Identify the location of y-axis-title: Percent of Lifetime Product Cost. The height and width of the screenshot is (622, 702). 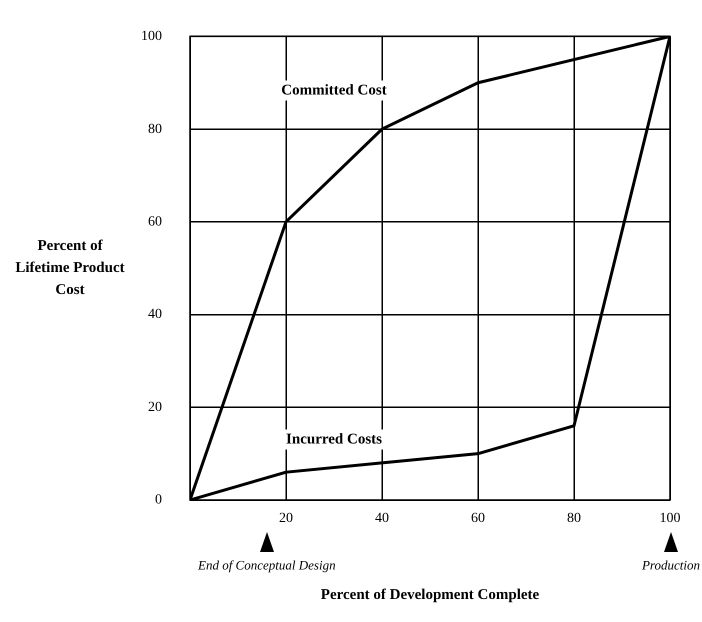
(70, 268).